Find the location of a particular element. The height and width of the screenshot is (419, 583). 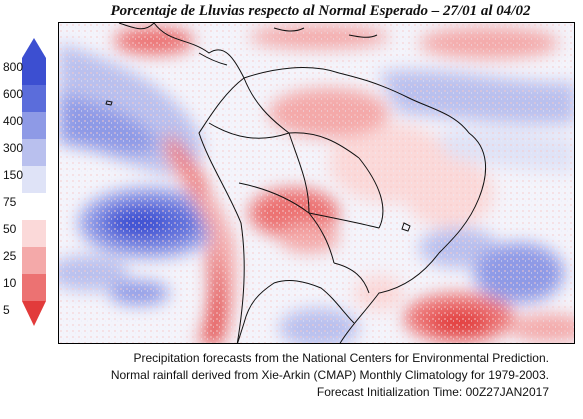

legend-label-150: 150 is located at coordinates (13, 175).